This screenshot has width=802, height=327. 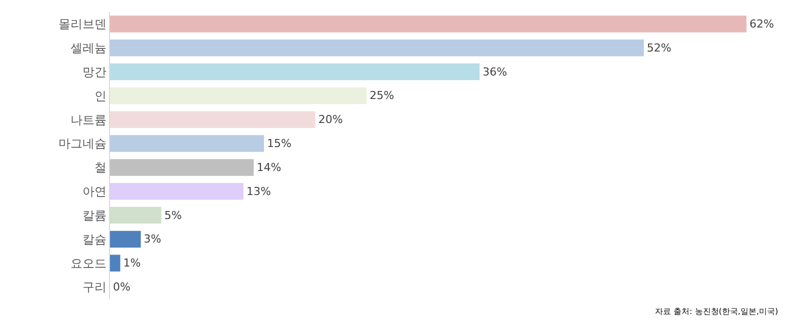 What do you see at coordinates (88, 119) in the screenshot?
I see `y-tick-label: 나트륨` at bounding box center [88, 119].